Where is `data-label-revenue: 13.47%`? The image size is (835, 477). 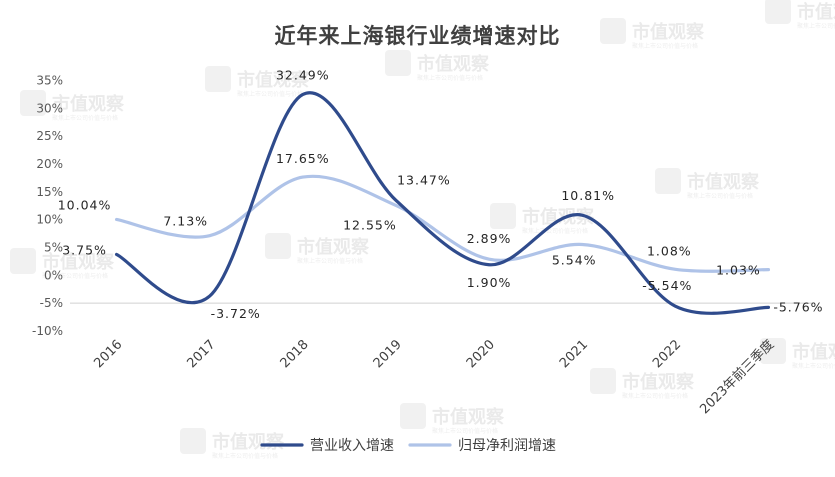 data-label-revenue: 13.47% is located at coordinates (424, 179).